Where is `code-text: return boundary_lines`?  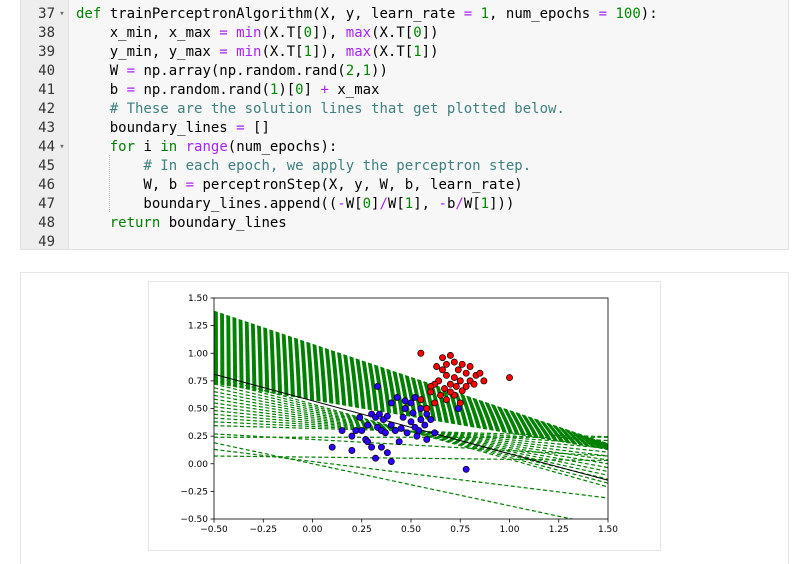
code-text: return boundary_lines is located at coordinates (198, 223).